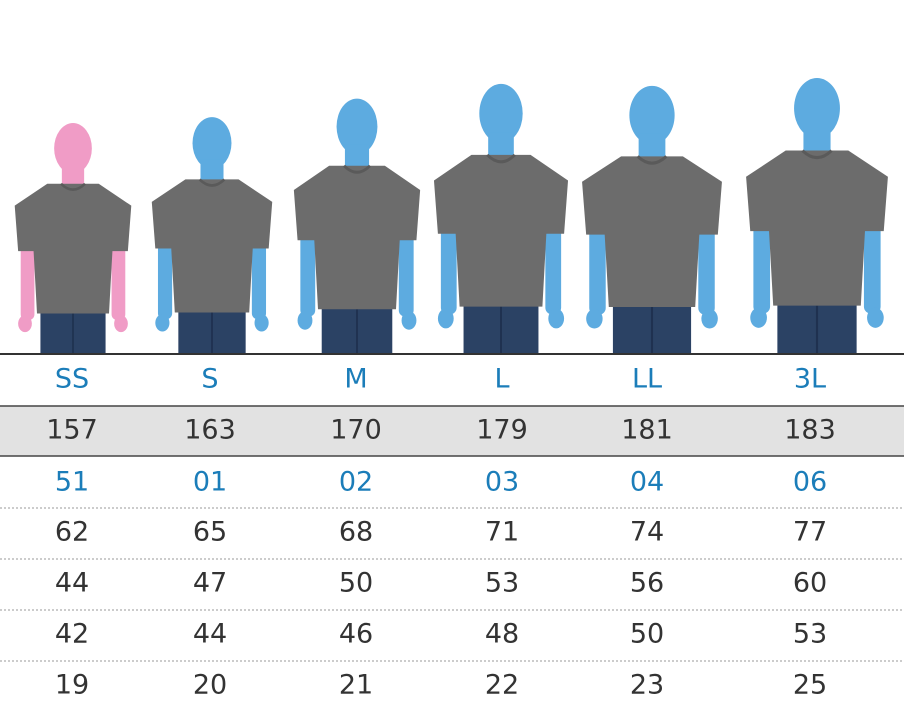 The width and height of the screenshot is (904, 708). I want to click on table-cell: 77, so click(810, 532).